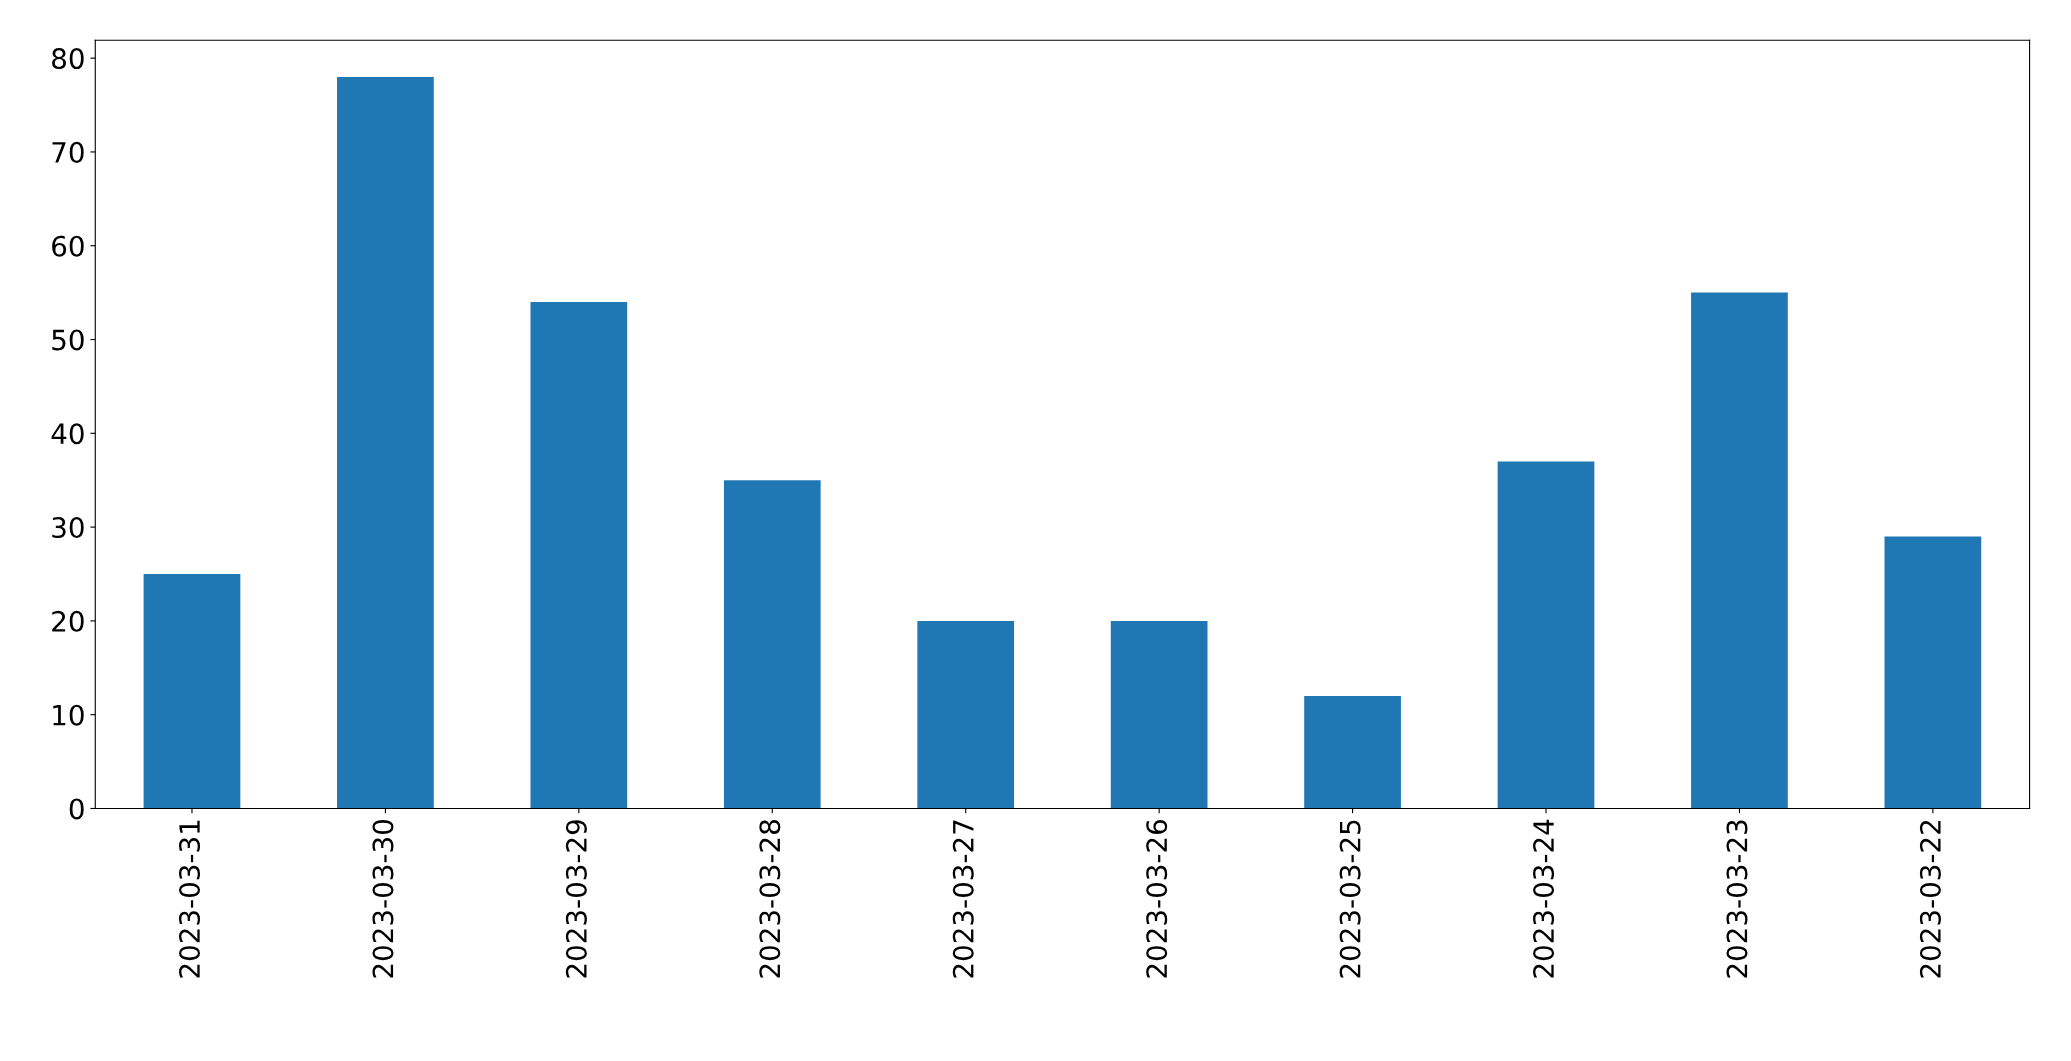 Image resolution: width=2071 pixels, height=1061 pixels. What do you see at coordinates (68, 621) in the screenshot?
I see `y-tick-label: 20` at bounding box center [68, 621].